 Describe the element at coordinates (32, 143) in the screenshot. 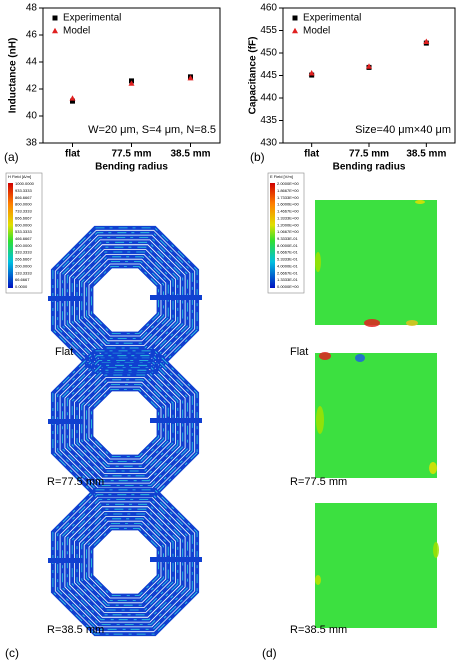

I see `y-tick-label: 38` at that location.